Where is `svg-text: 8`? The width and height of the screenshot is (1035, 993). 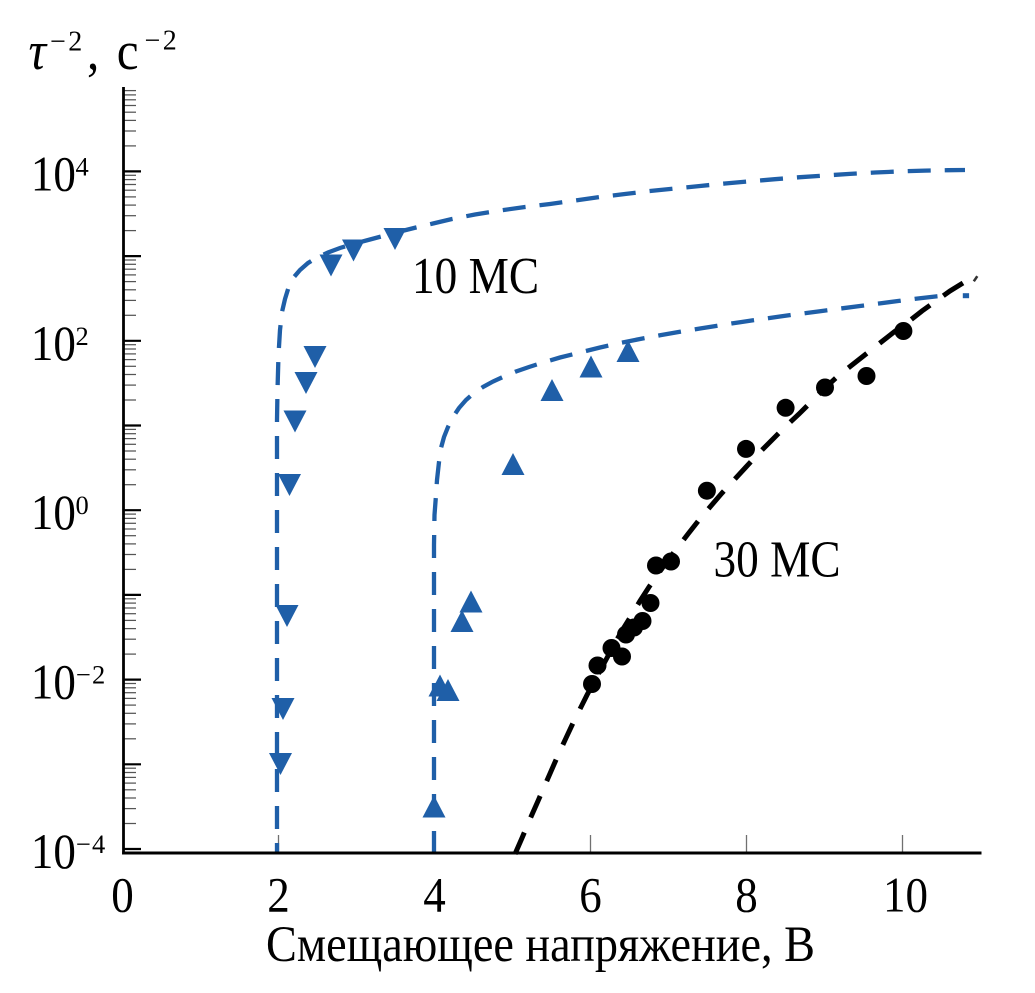
svg-text: 8 is located at coordinates (746, 896).